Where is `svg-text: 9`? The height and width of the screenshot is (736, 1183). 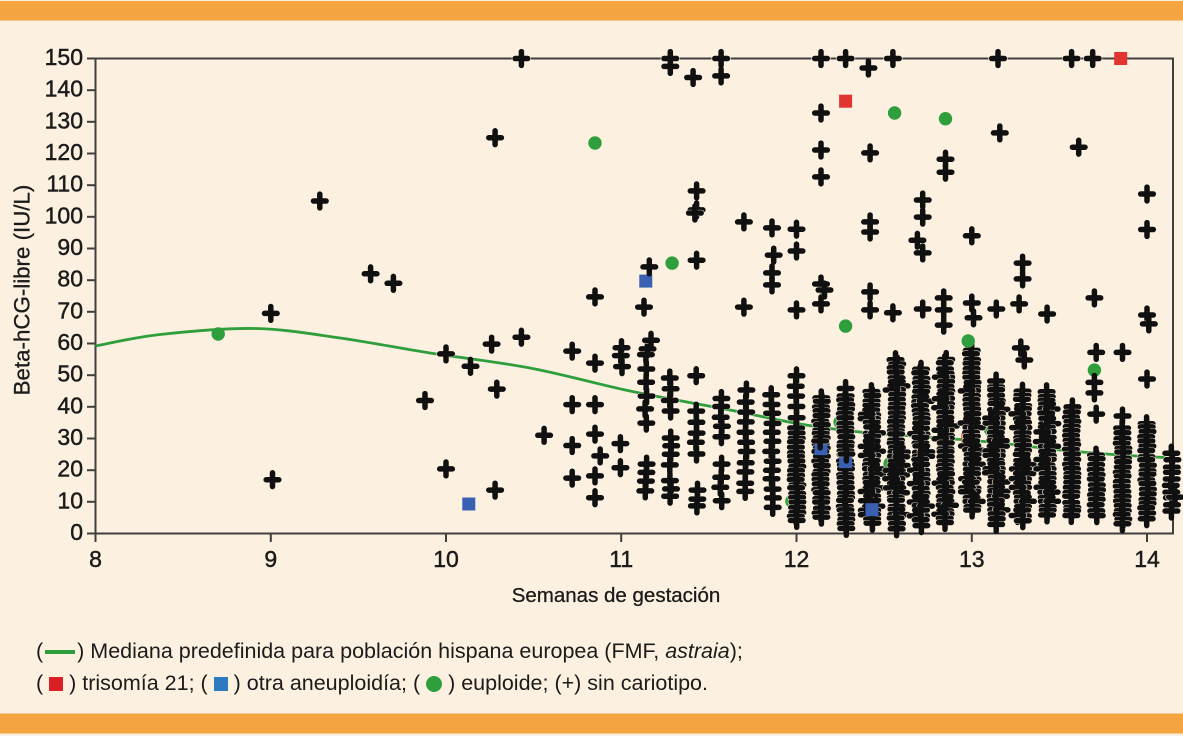
svg-text: 9 is located at coordinates (270, 559).